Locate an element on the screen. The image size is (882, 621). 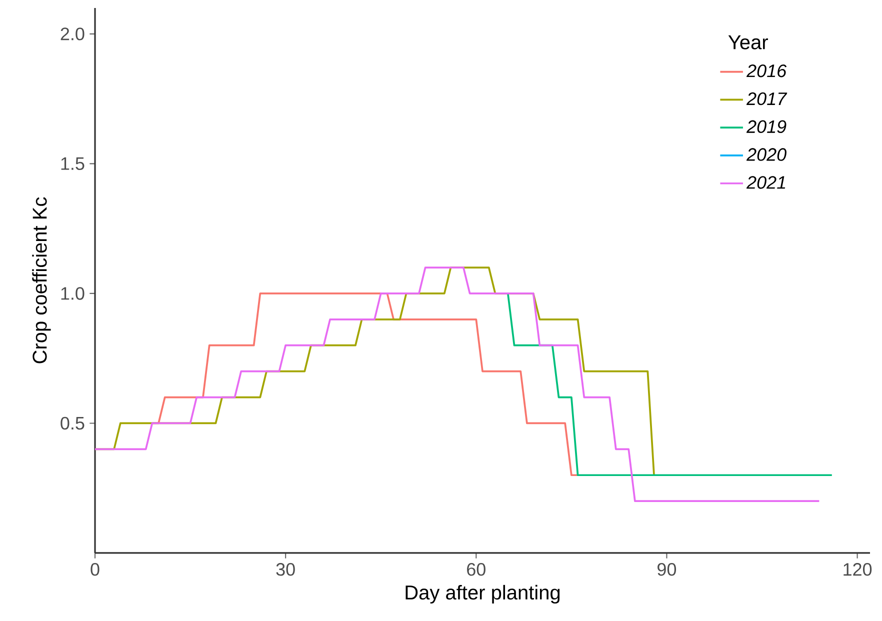
legend-label: 2017 is located at coordinates (767, 99).